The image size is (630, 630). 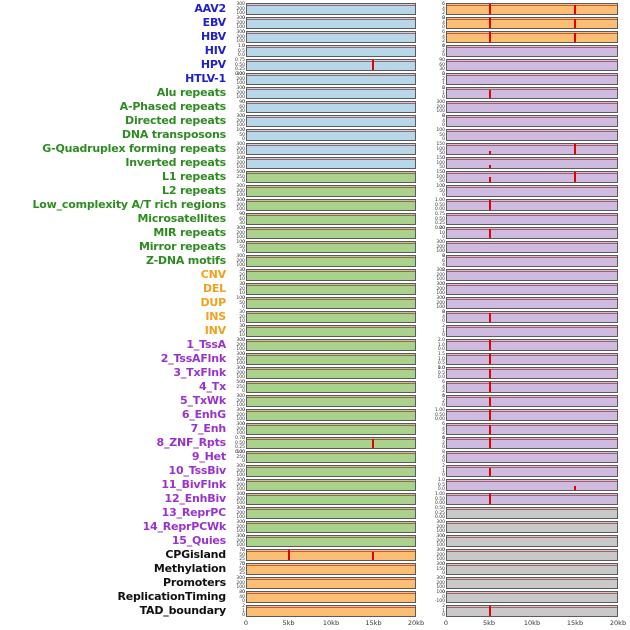 What do you see at coordinates (173, 106) in the screenshot?
I see `track-label: A-Phased repeats` at bounding box center [173, 106].